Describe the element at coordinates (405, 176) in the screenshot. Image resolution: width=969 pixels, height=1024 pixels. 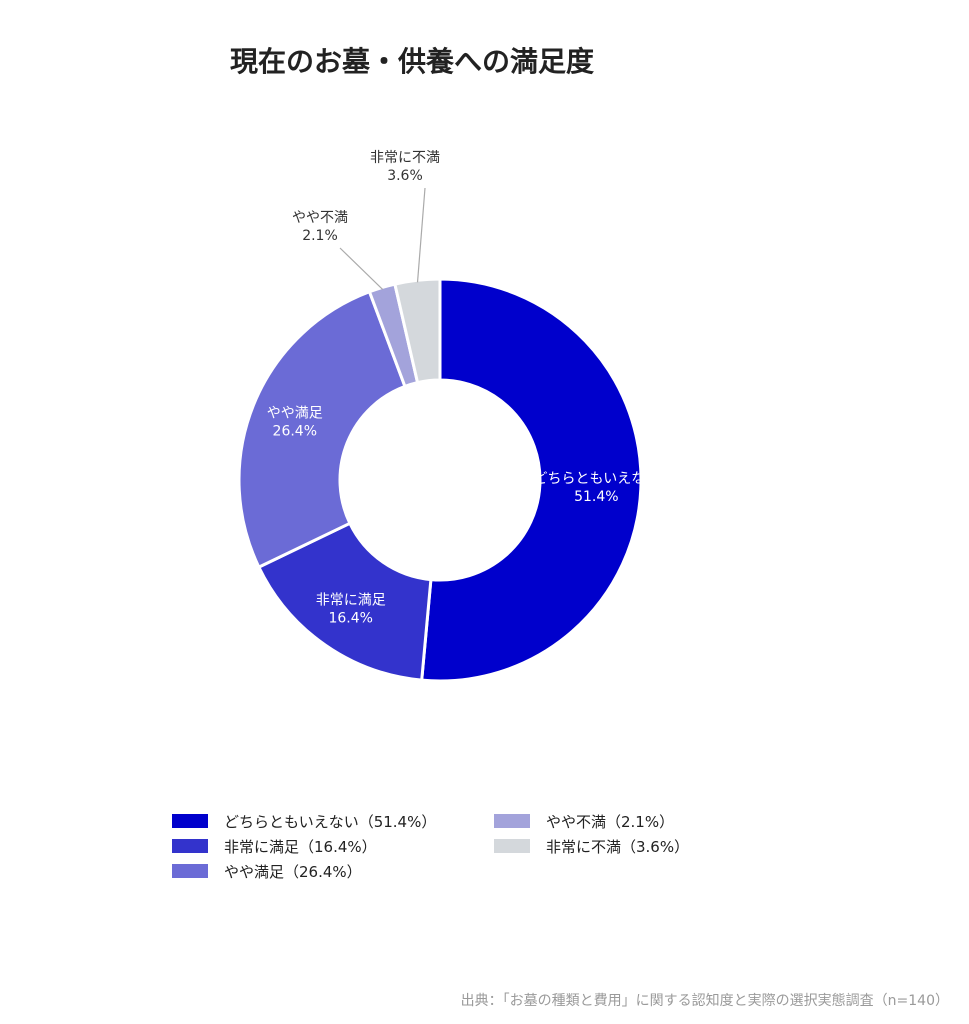
I see `slice-value-label: 3.6%` at that location.